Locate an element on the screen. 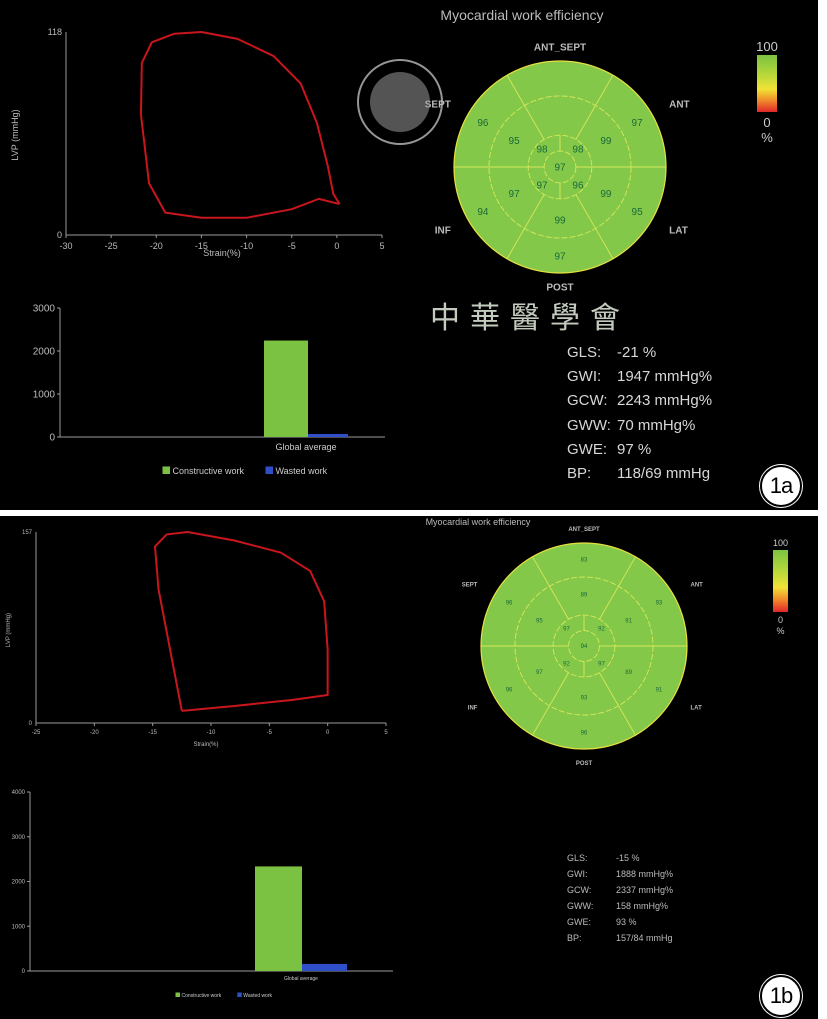 The image size is (827, 1019). panel-label-1a: 1a is located at coordinates (781, 486).